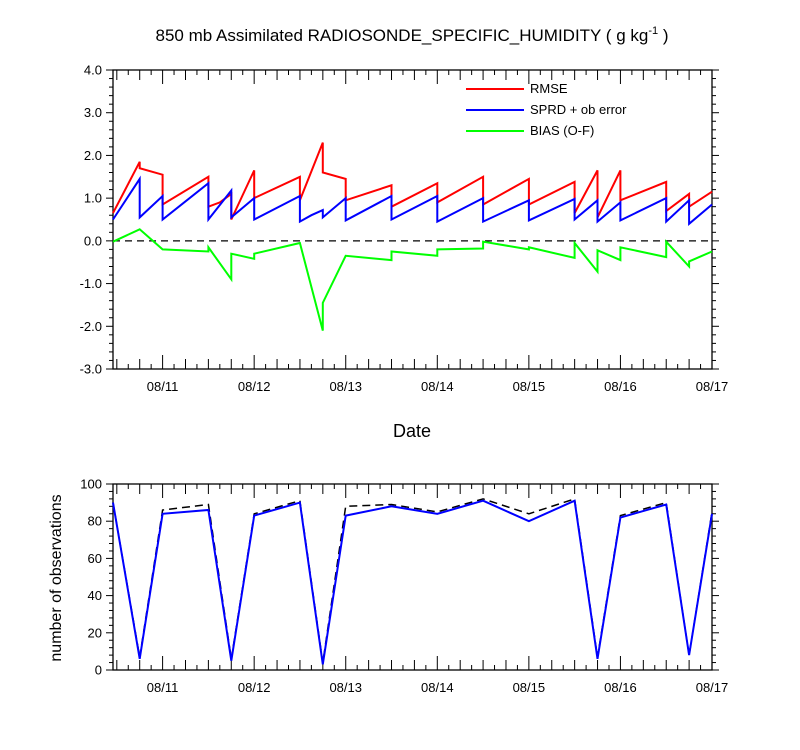 The image size is (800, 750). I want to click on y-tick-label: -2.0, so click(91, 326).